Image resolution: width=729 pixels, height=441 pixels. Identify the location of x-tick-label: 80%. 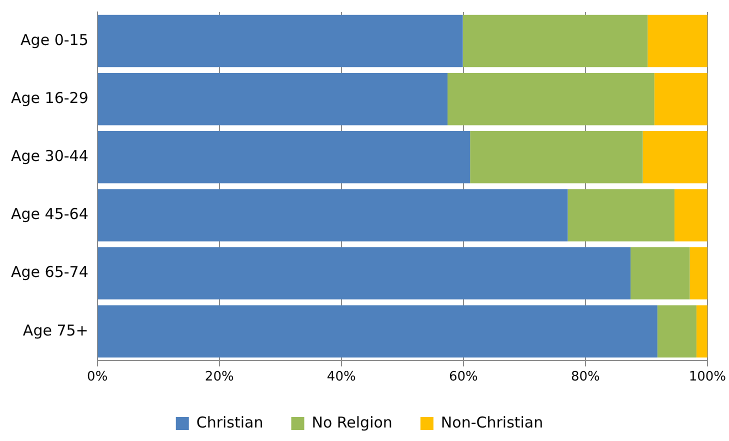
(585, 377).